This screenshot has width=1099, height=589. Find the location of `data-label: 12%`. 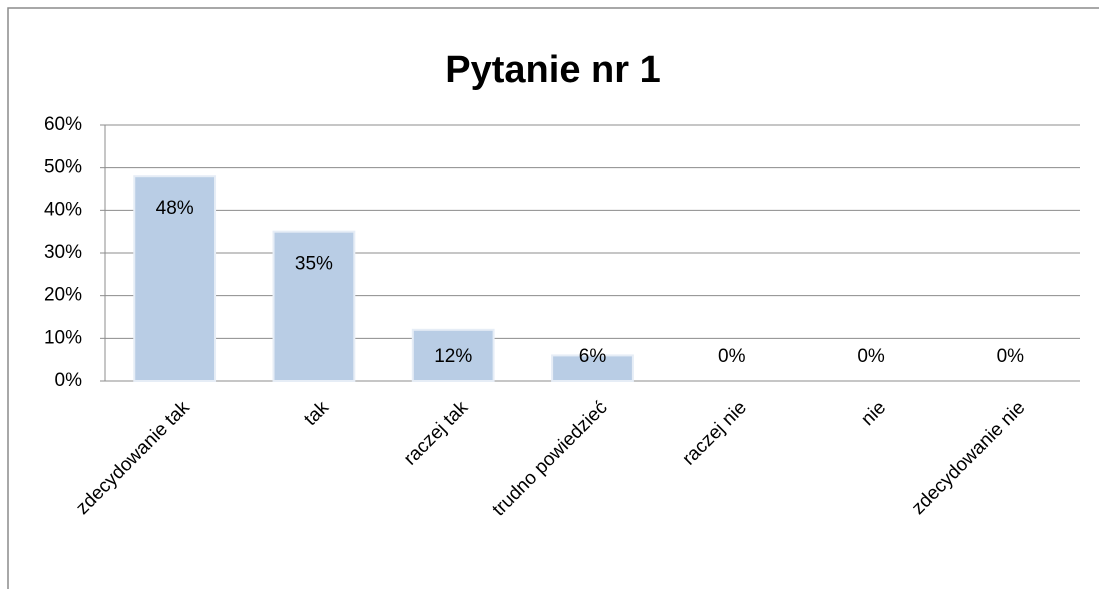

data-label: 12% is located at coordinates (453, 356).